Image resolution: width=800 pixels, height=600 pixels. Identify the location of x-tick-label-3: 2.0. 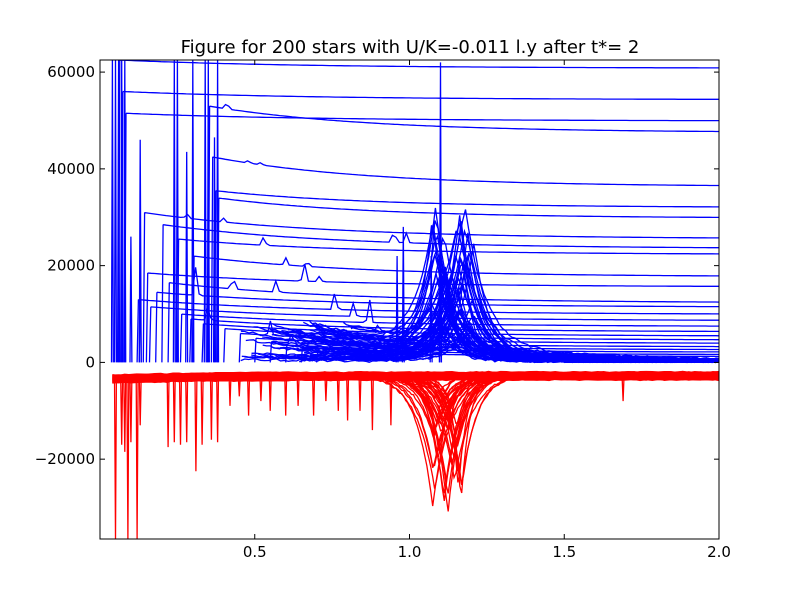
(719, 552).